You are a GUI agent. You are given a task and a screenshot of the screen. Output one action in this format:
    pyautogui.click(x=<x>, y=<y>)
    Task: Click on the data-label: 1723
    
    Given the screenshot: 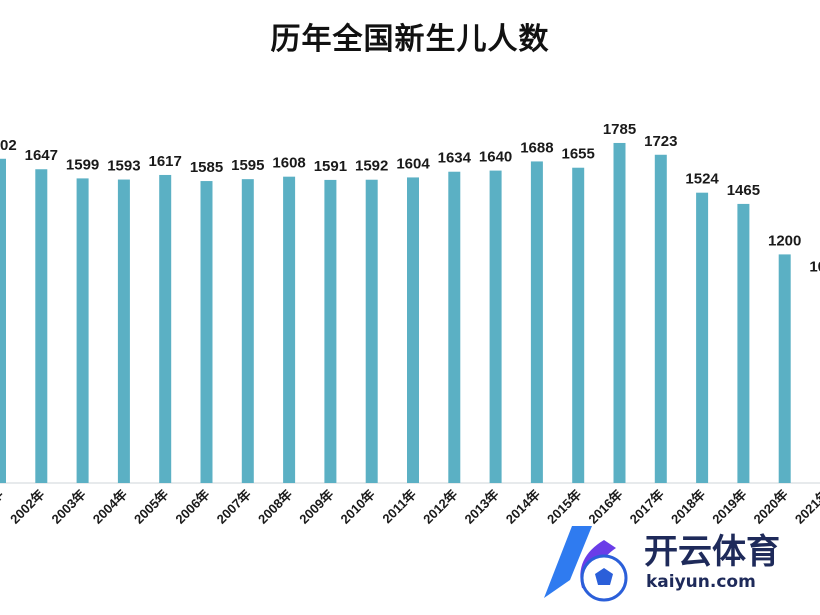 What is the action you would take?
    pyautogui.click(x=660, y=141)
    